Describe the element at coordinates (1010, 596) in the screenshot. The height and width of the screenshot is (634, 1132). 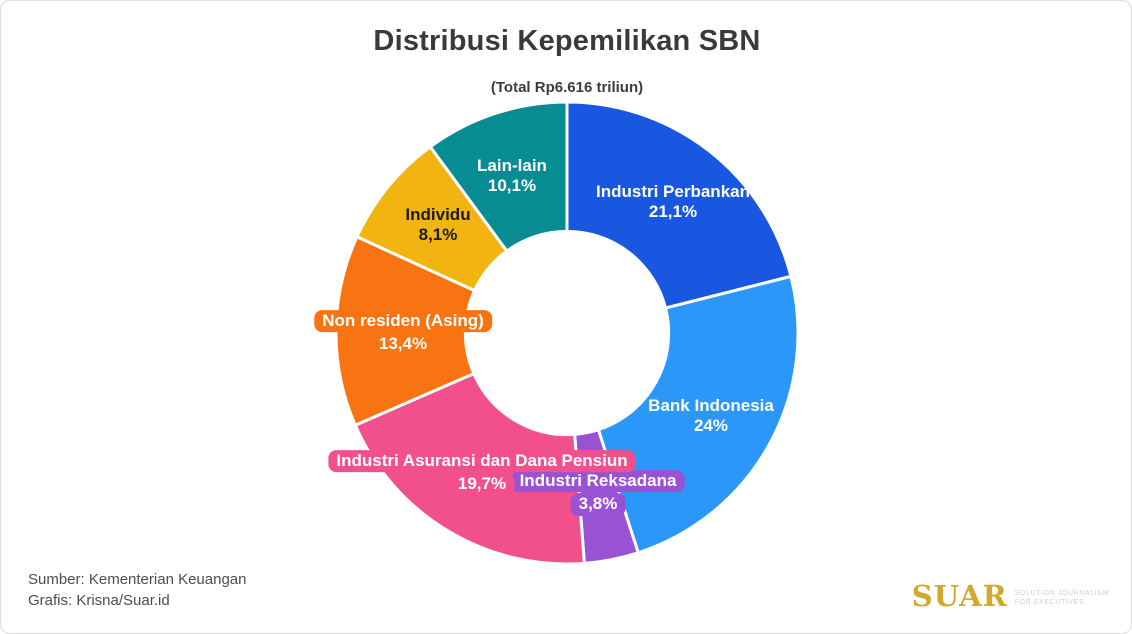
I see `suar-logo: SUAR Solution Journalism for Executives` at that location.